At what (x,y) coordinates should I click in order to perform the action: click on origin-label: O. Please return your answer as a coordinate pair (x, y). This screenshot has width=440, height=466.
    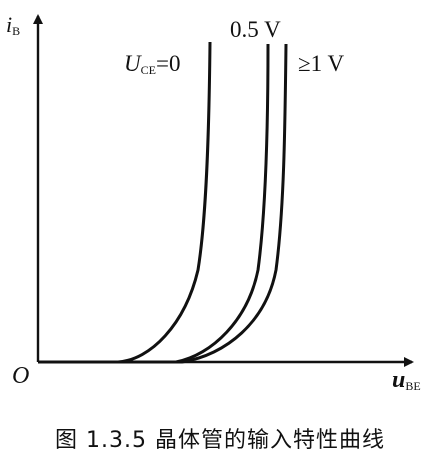
    Looking at the image, I should click on (21, 376).